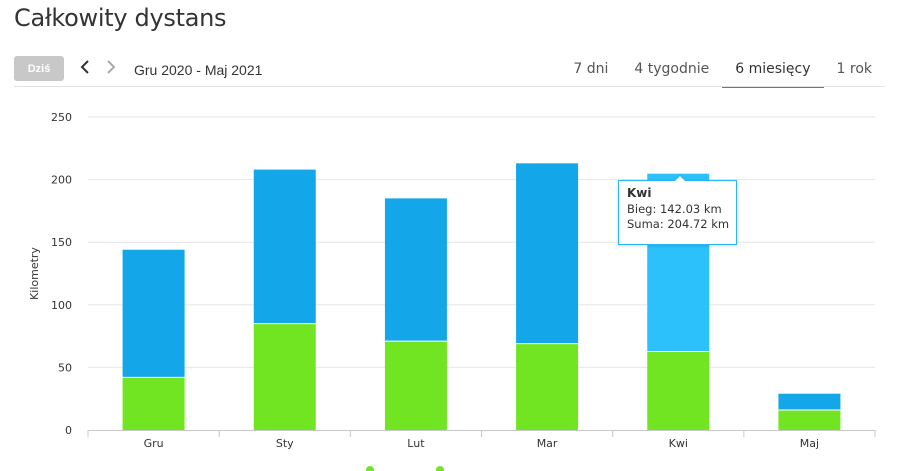 The height and width of the screenshot is (471, 915). What do you see at coordinates (39, 68) in the screenshot?
I see `today-button: Dziś` at bounding box center [39, 68].